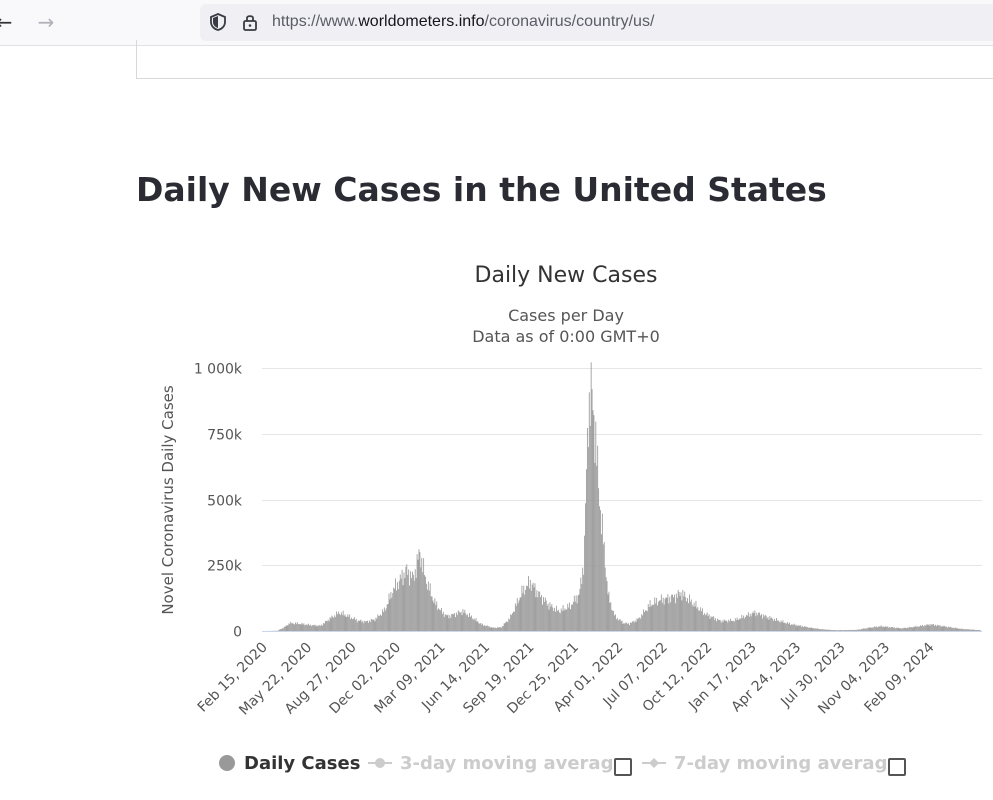 Image resolution: width=993 pixels, height=800 pixels. Describe the element at coordinates (623, 767) in the screenshot. I see `checkbox-3-day-average` at that location.